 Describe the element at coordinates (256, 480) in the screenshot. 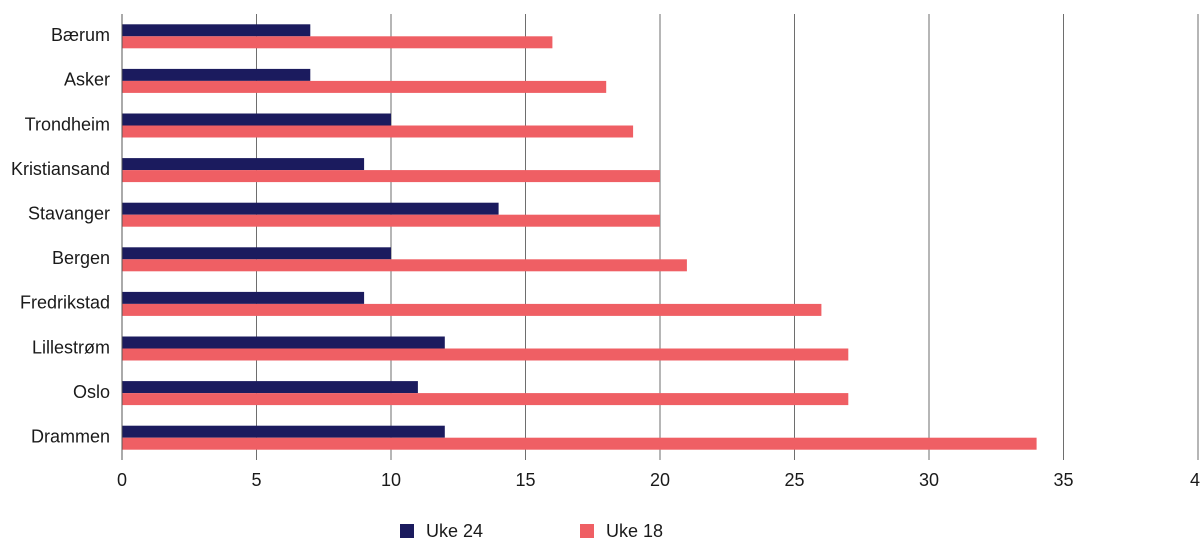

I see `x-tick-label-5: 5` at that location.